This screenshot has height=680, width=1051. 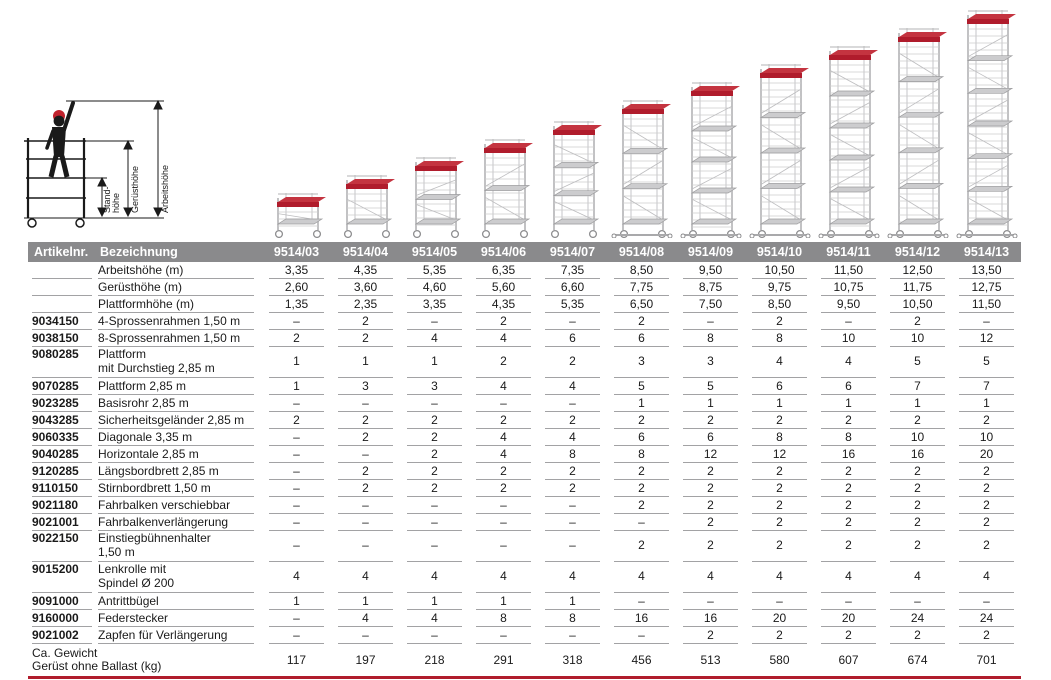 What do you see at coordinates (917, 660) in the screenshot?
I see `weight-value-cell: 674` at bounding box center [917, 660].